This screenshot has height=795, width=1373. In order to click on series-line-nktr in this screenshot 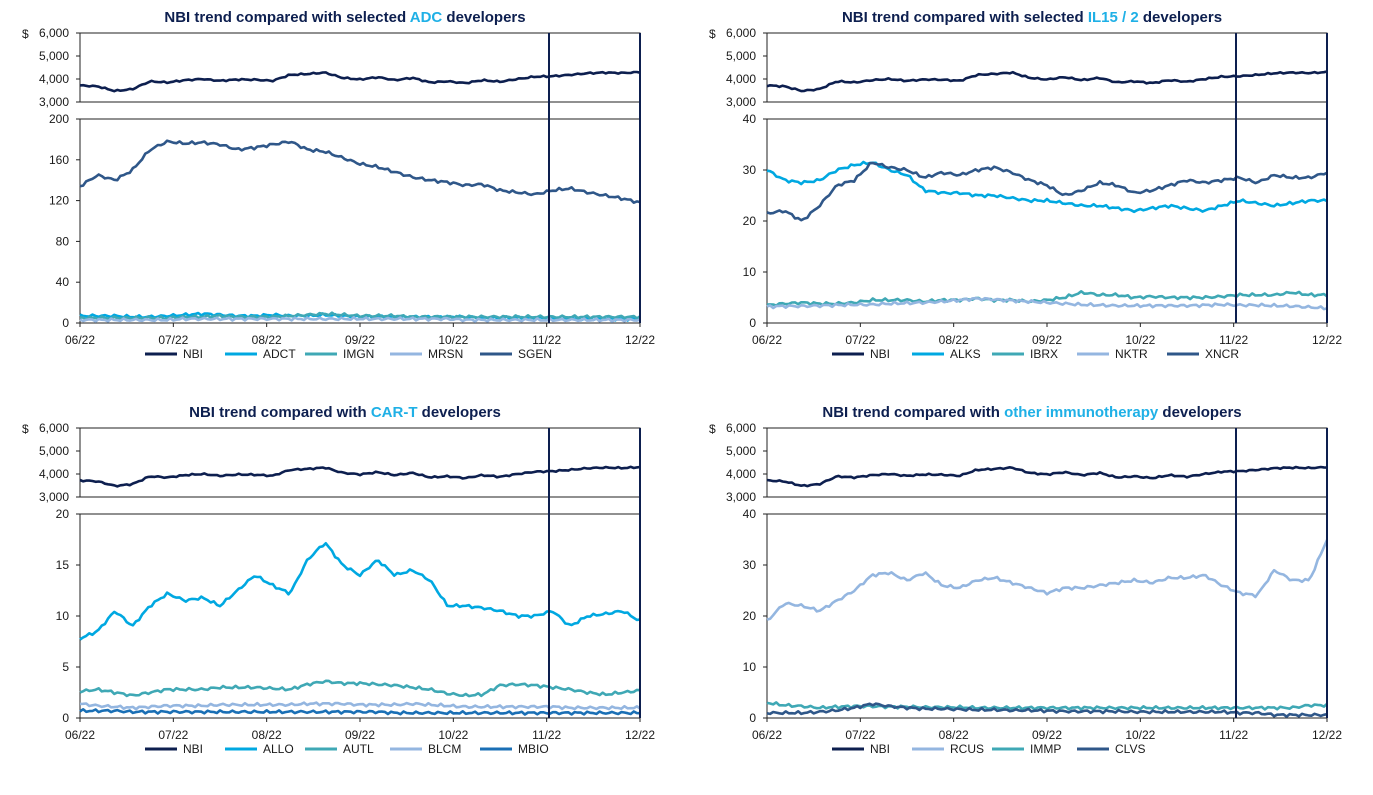, I will do `click(1047, 303)`.